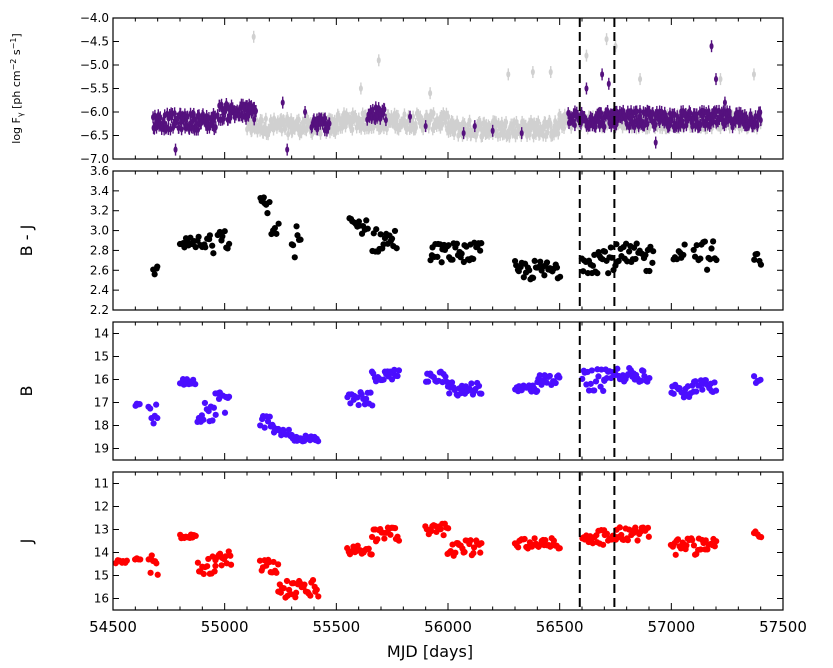 The image size is (833, 668). What do you see at coordinates (94, 136) in the screenshot?
I see `y-tick-label: −6.5` at bounding box center [94, 136].